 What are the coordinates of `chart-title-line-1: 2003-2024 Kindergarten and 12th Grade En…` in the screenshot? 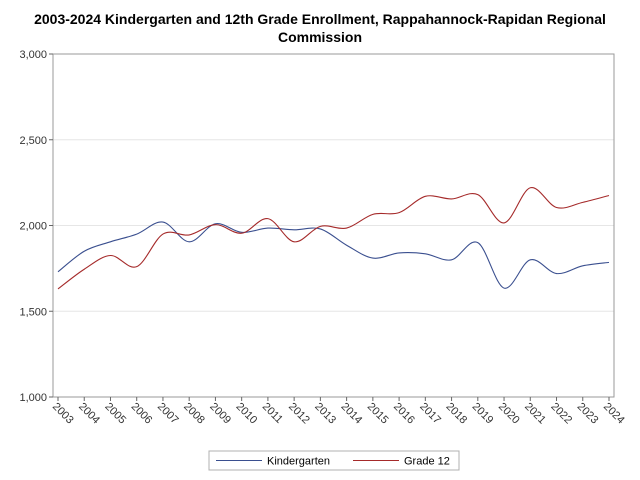 It's located at (320, 19).